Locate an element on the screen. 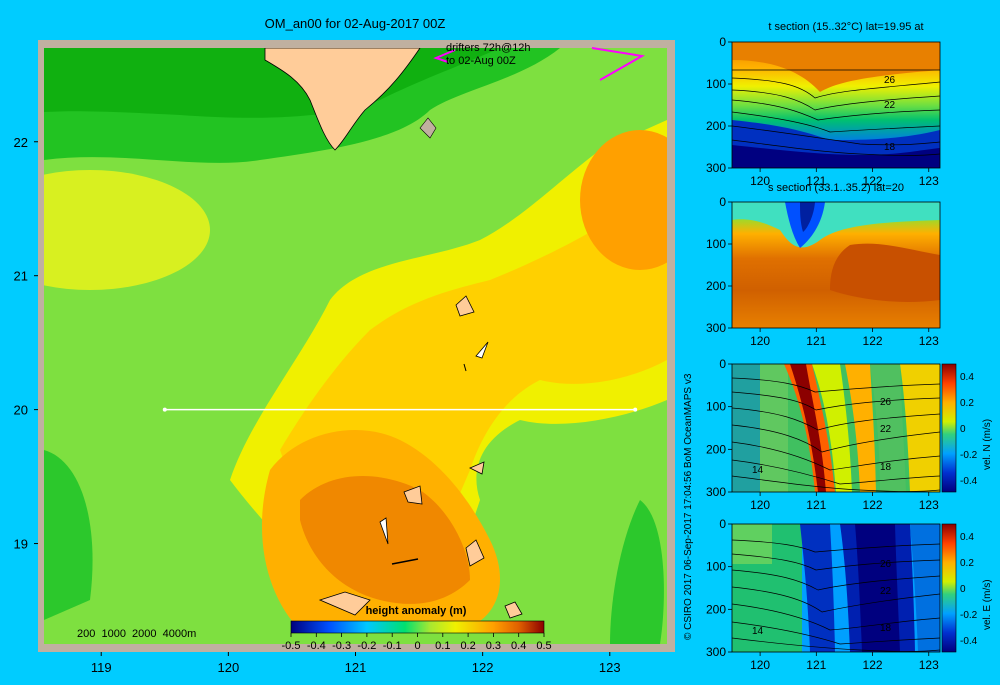  salinity-section is located at coordinates (836, 265).